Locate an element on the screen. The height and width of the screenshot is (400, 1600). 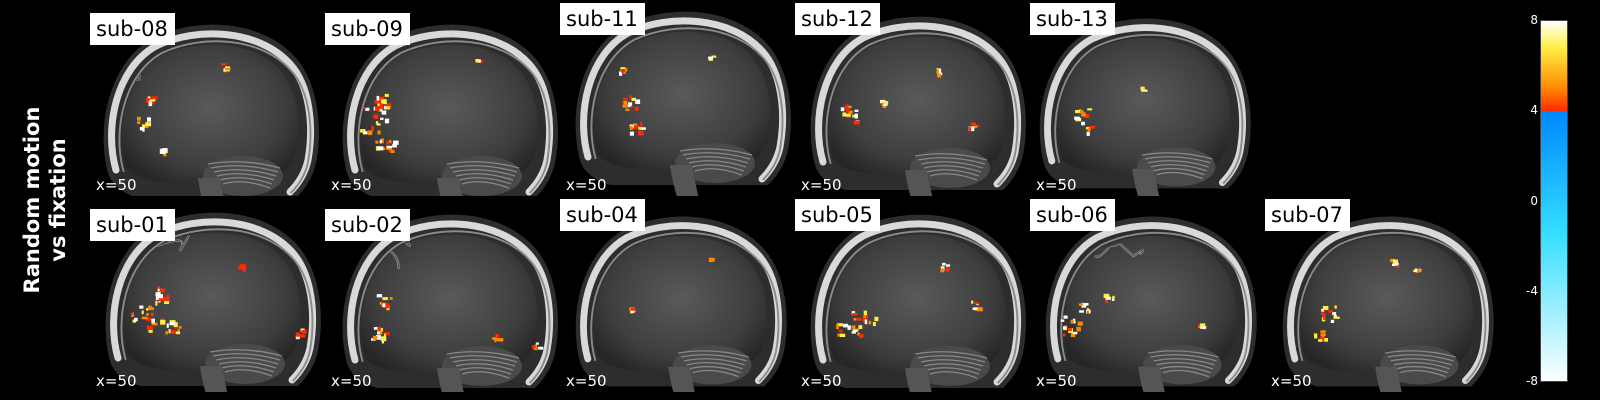
brain-panel-bottom-6: sub-07 x=50 is located at coordinates (1384, 294).